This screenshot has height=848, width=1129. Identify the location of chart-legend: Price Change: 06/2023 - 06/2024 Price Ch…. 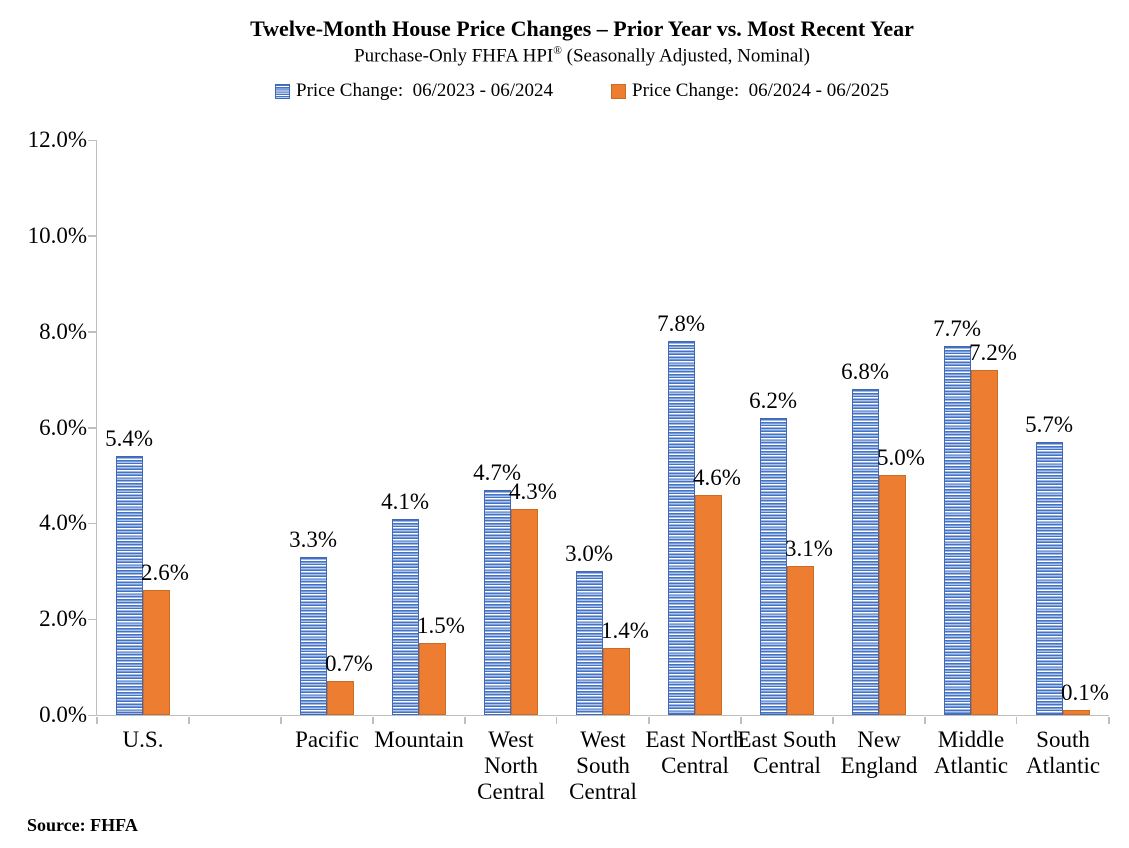
(582, 91).